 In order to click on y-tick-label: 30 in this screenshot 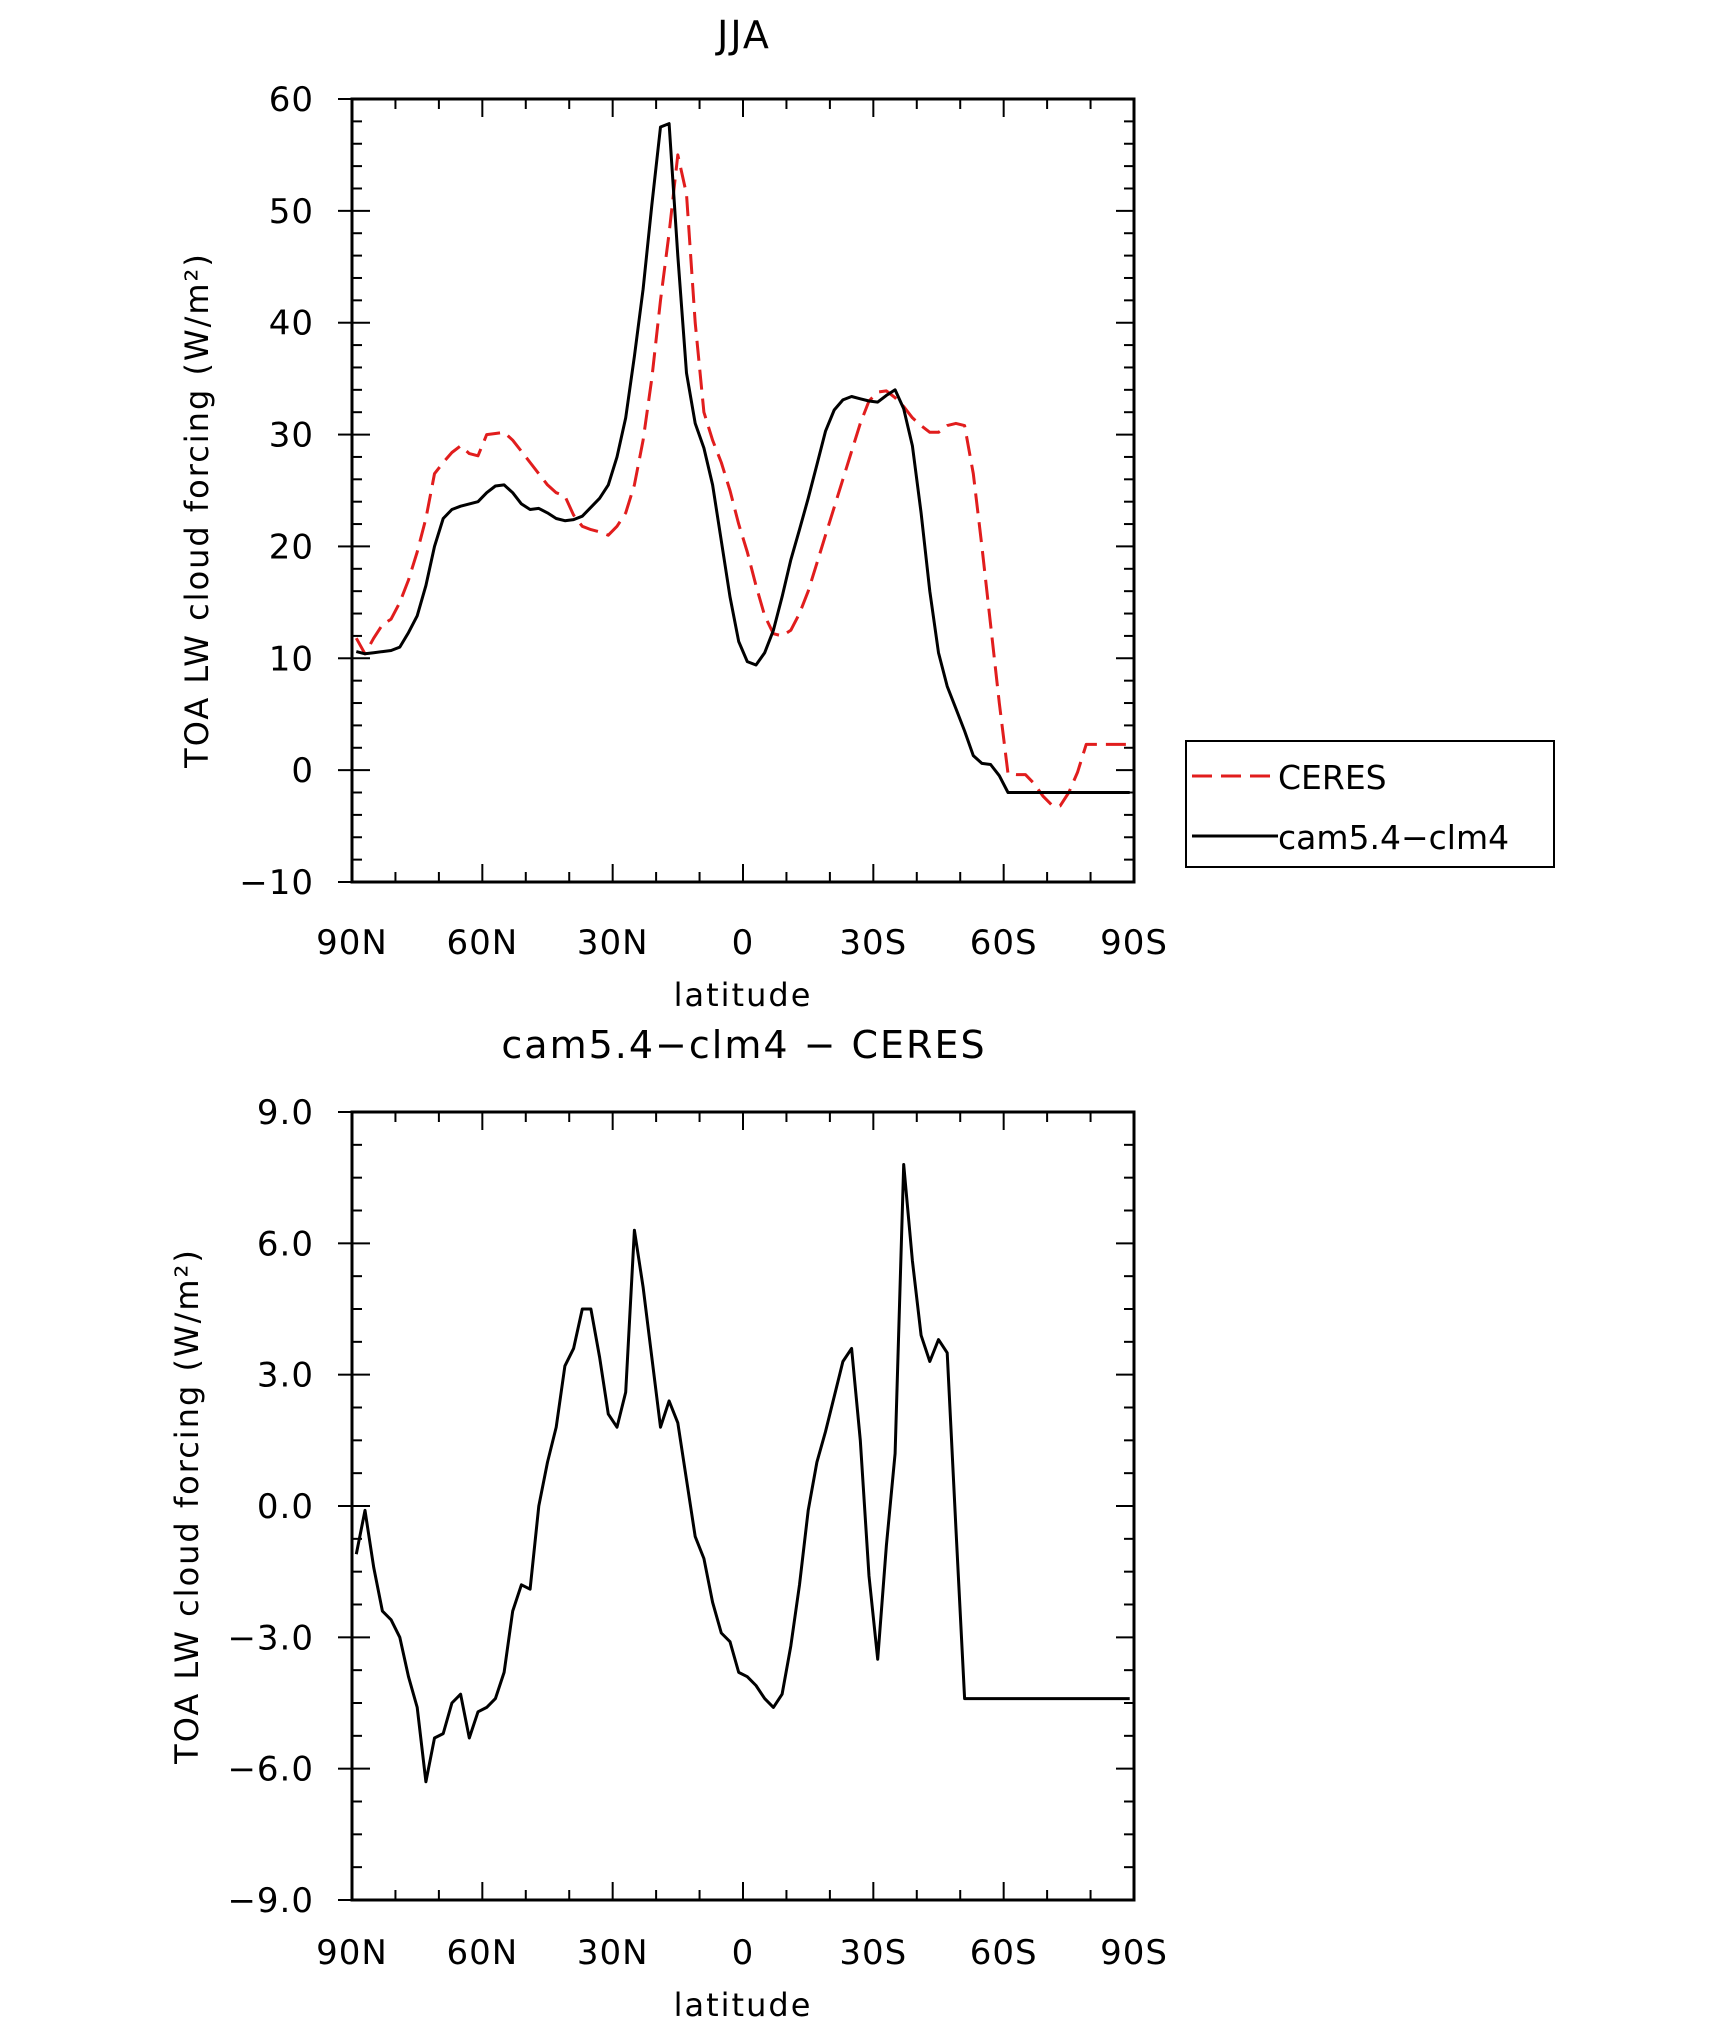, I will do `click(291, 436)`.